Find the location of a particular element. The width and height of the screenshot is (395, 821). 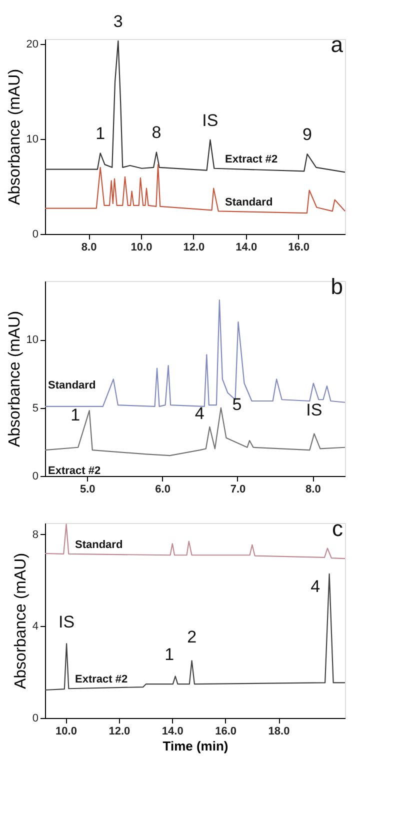

y-tick-label: 8 is located at coordinates (35, 534).